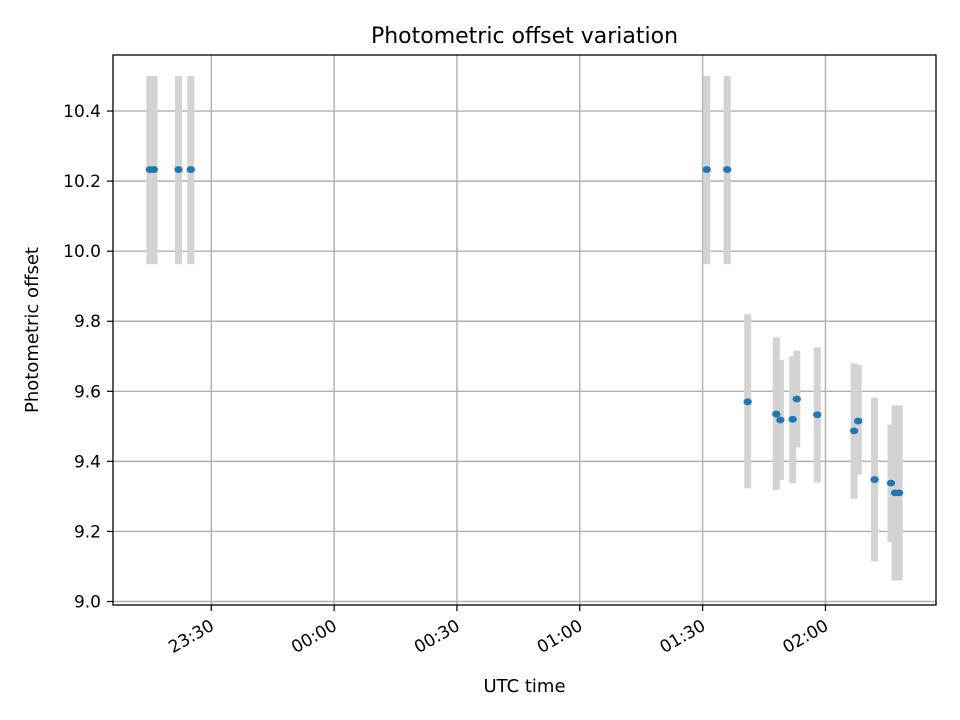  What do you see at coordinates (87, 392) in the screenshot?
I see `y-tick-label: 9.6` at bounding box center [87, 392].